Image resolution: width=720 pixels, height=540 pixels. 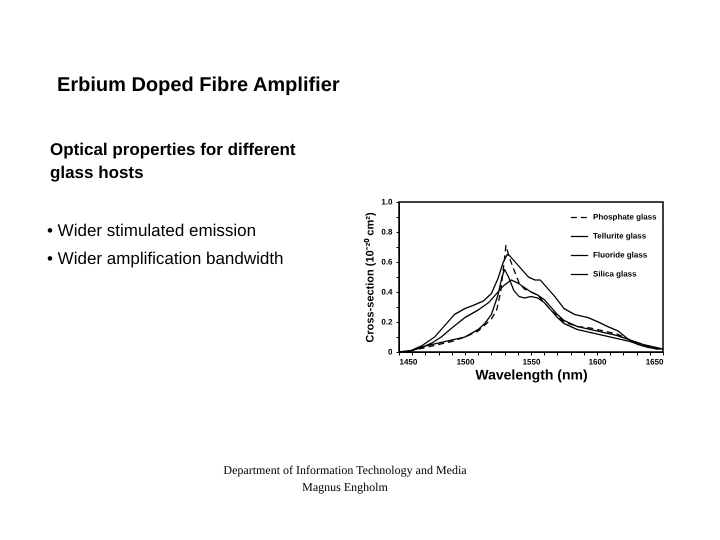 I want to click on x-tick-label: 1650, so click(x=655, y=362).